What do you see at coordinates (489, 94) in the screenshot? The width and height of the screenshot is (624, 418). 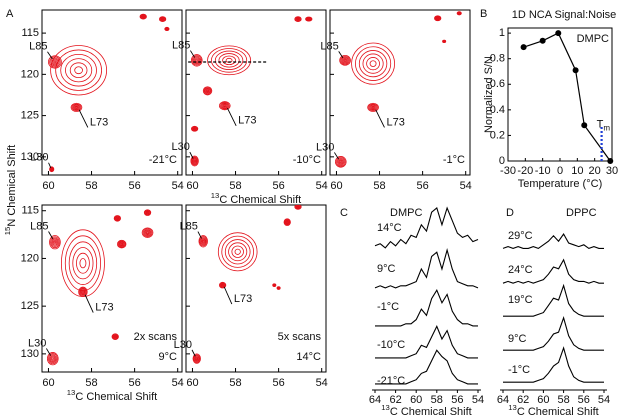 I see `y-axis-label: Normalized S/N` at bounding box center [489, 94].